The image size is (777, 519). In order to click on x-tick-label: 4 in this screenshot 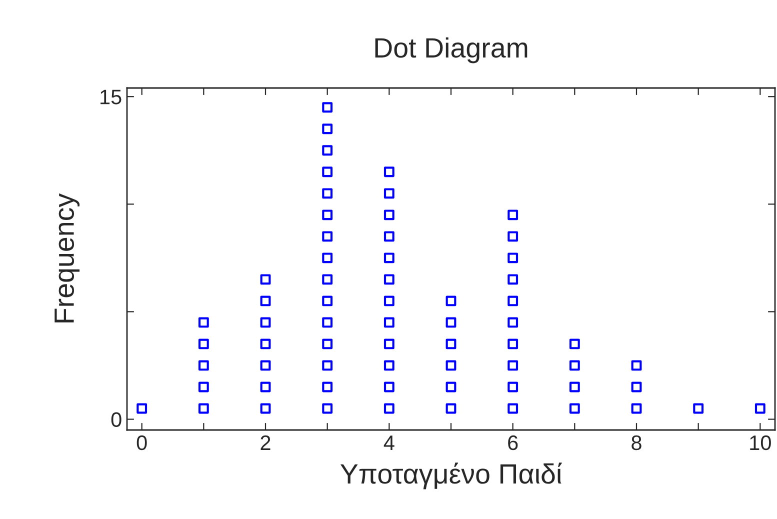, I will do `click(389, 443)`.